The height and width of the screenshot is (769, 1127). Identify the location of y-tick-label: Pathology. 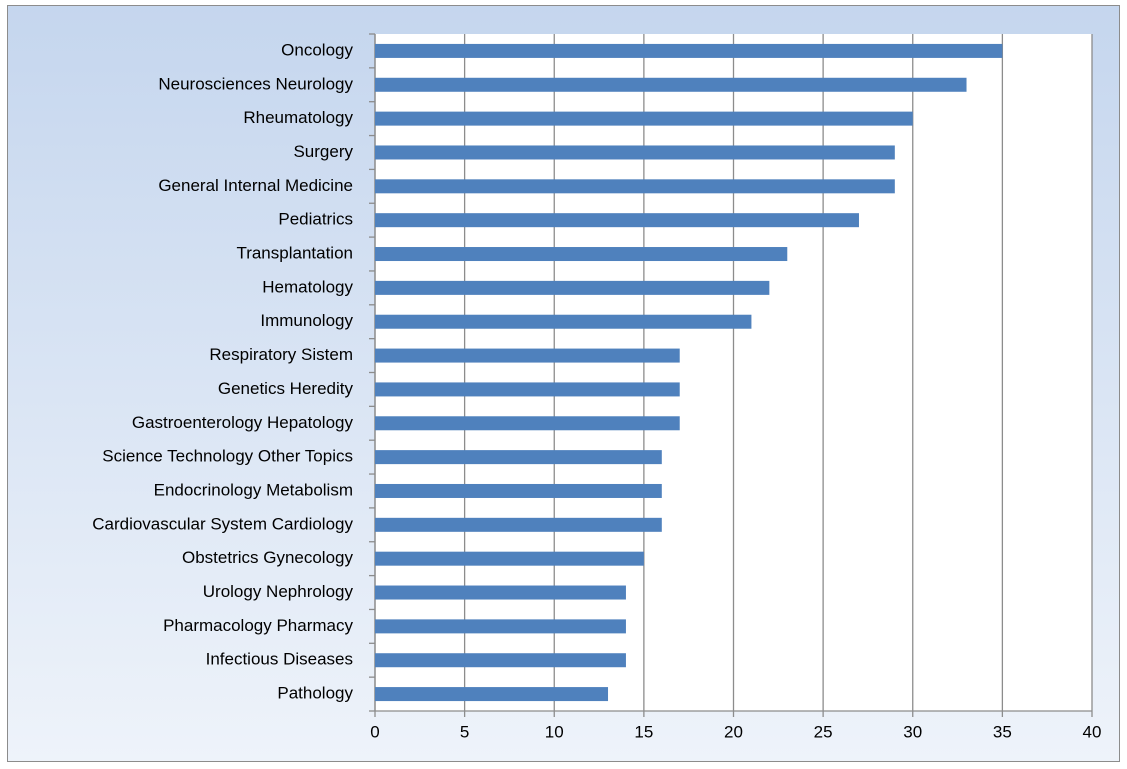
(315, 693).